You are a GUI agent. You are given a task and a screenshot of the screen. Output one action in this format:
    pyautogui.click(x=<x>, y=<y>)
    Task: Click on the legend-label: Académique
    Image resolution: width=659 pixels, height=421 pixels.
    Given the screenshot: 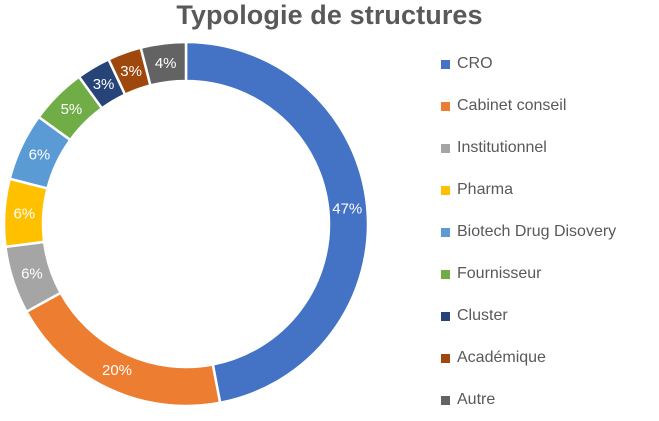 What is the action you would take?
    pyautogui.click(x=501, y=357)
    